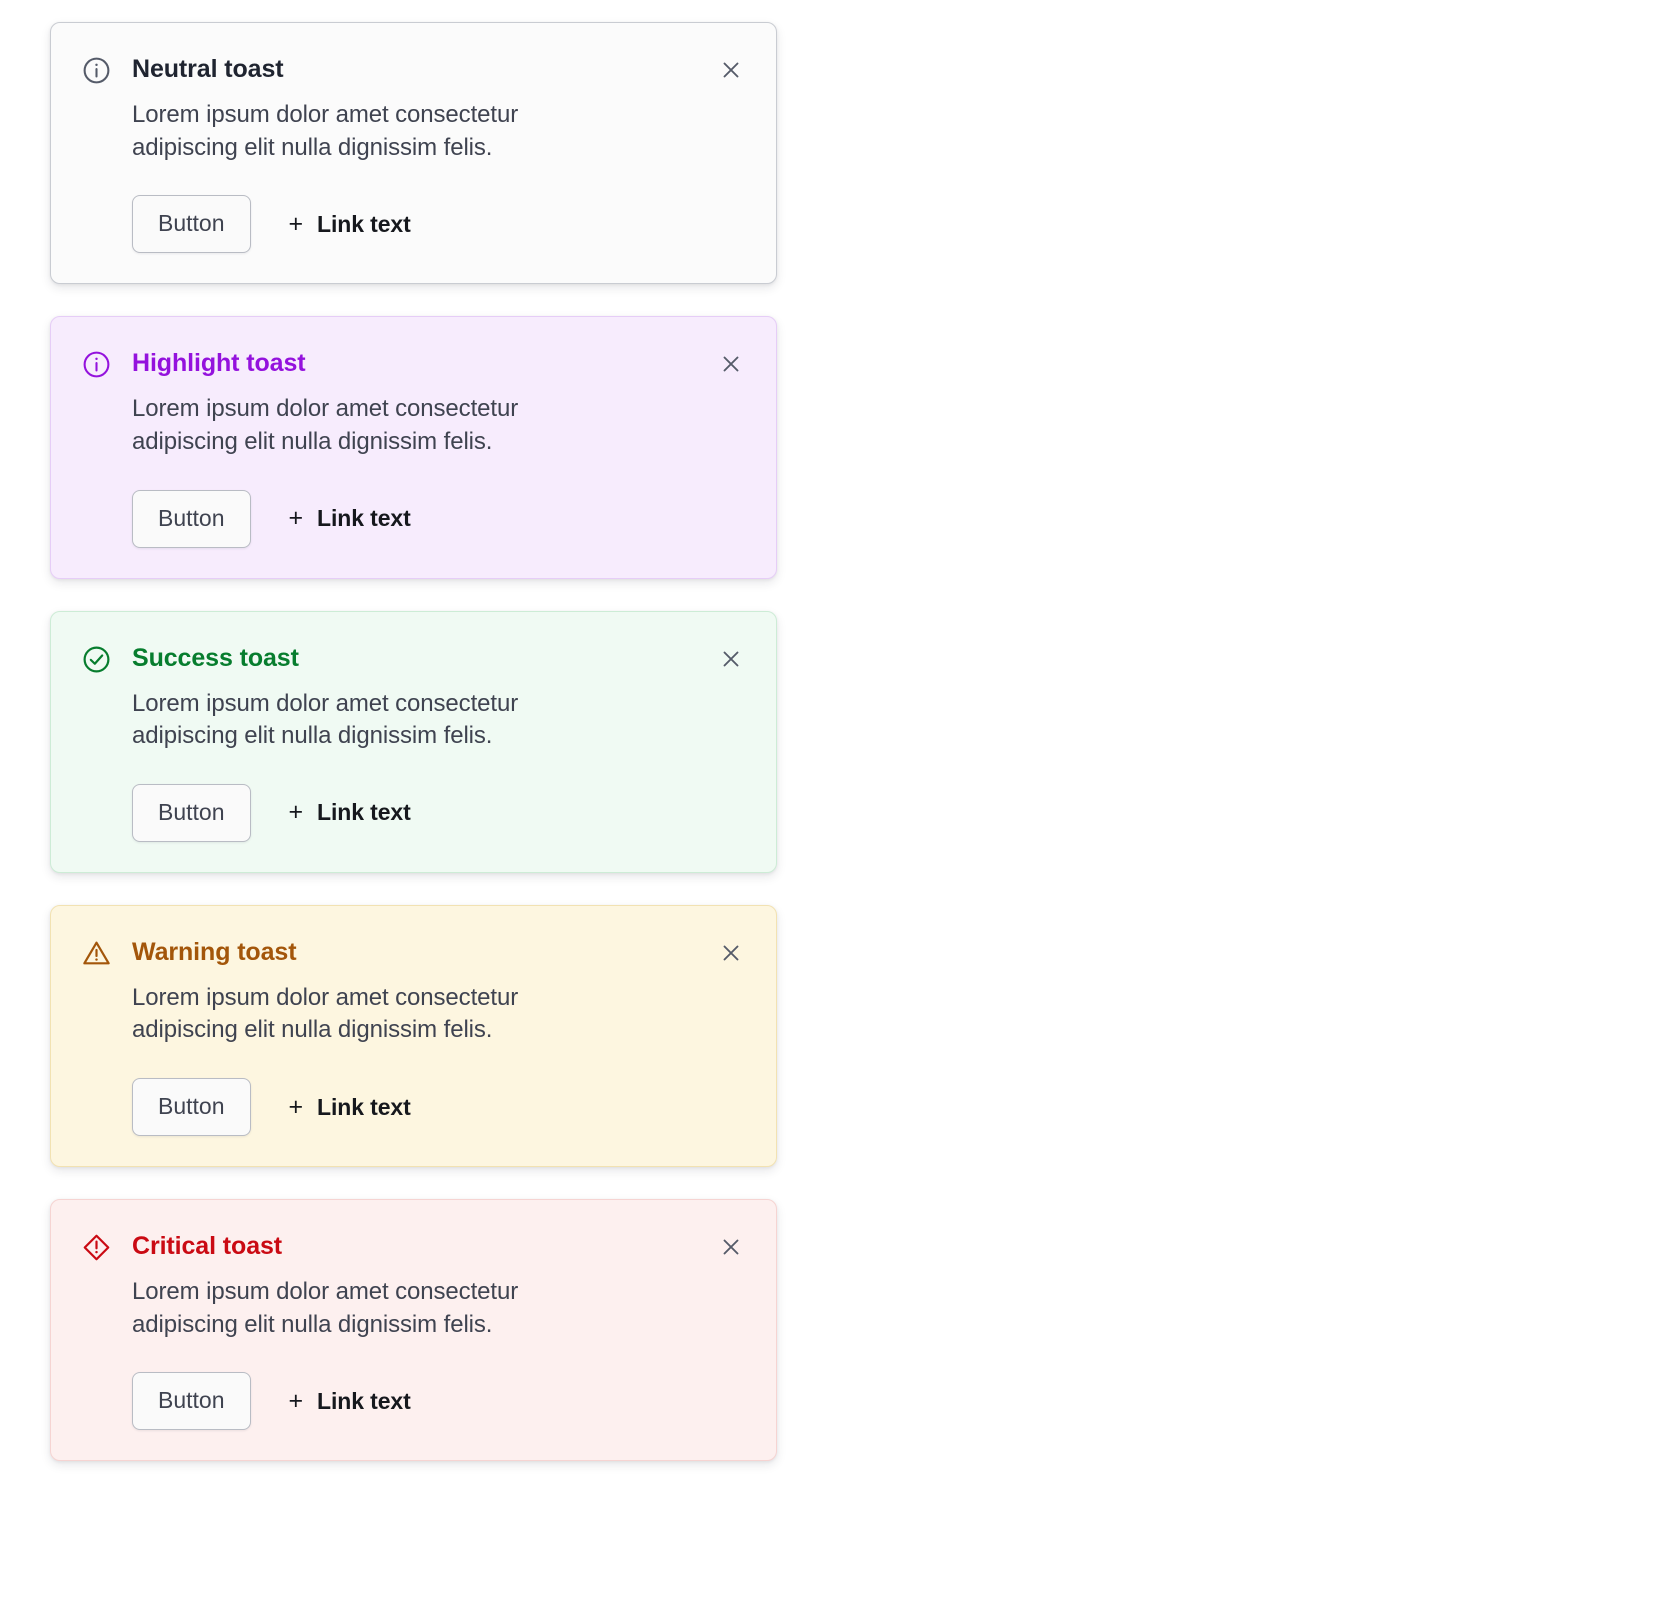 The height and width of the screenshot is (1612, 1672). I want to click on toast-header: Warning toast, so click(415, 953).